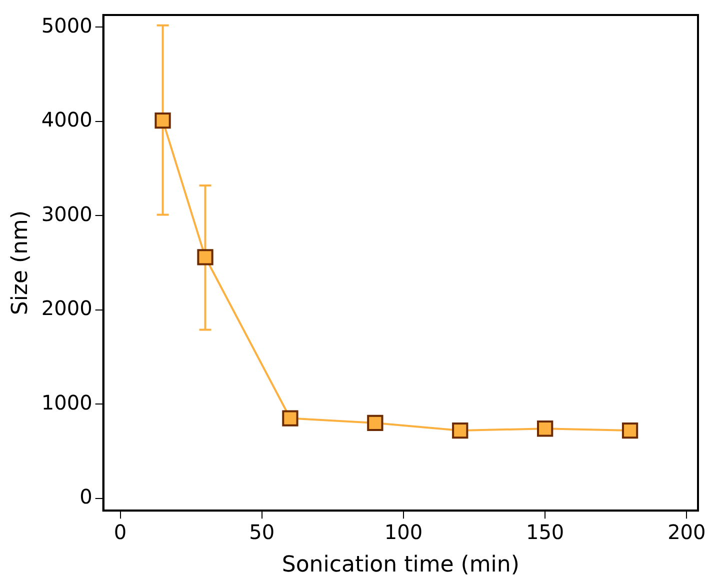 The height and width of the screenshot is (585, 710). Describe the element at coordinates (86, 496) in the screenshot. I see `y-tick-label: 0` at that location.